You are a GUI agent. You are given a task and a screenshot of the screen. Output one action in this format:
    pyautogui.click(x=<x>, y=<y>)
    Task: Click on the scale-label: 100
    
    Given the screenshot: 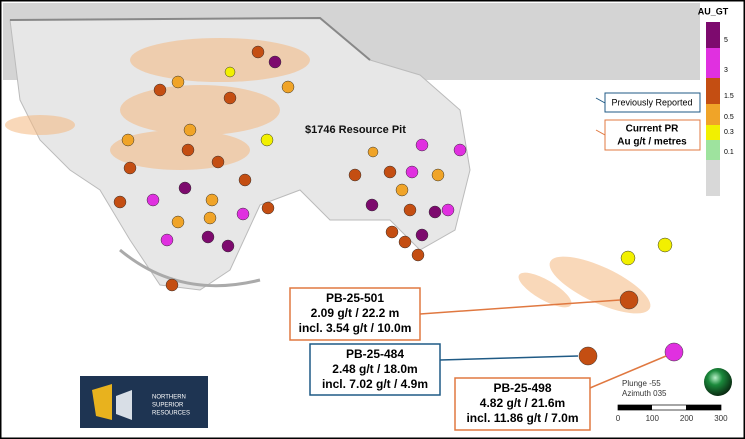 What is the action you would take?
    pyautogui.click(x=653, y=418)
    